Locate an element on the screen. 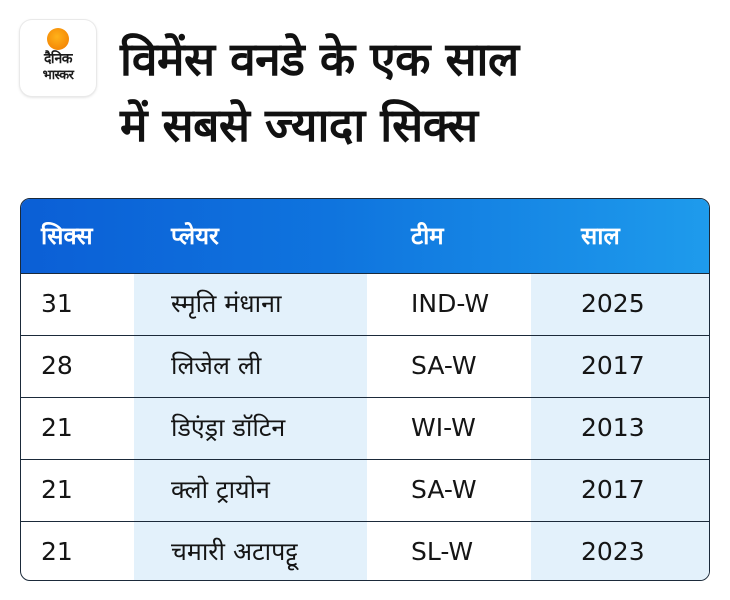  dainik-bhaskar-logo: दैनिक भास्कर is located at coordinates (58, 58).